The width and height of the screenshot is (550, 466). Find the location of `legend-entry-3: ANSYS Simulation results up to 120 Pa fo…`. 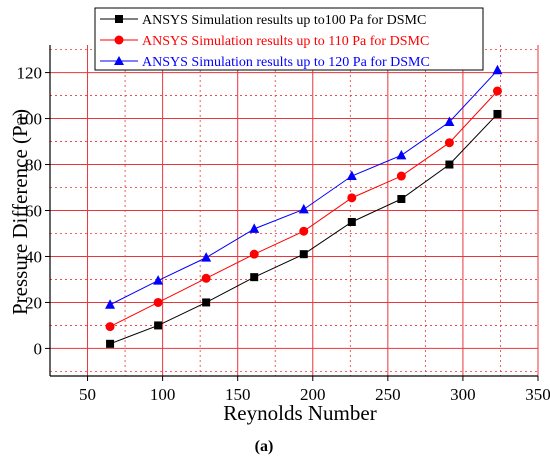

legend-entry-3: ANSYS Simulation results up to 120 Pa fo… is located at coordinates (265, 62).